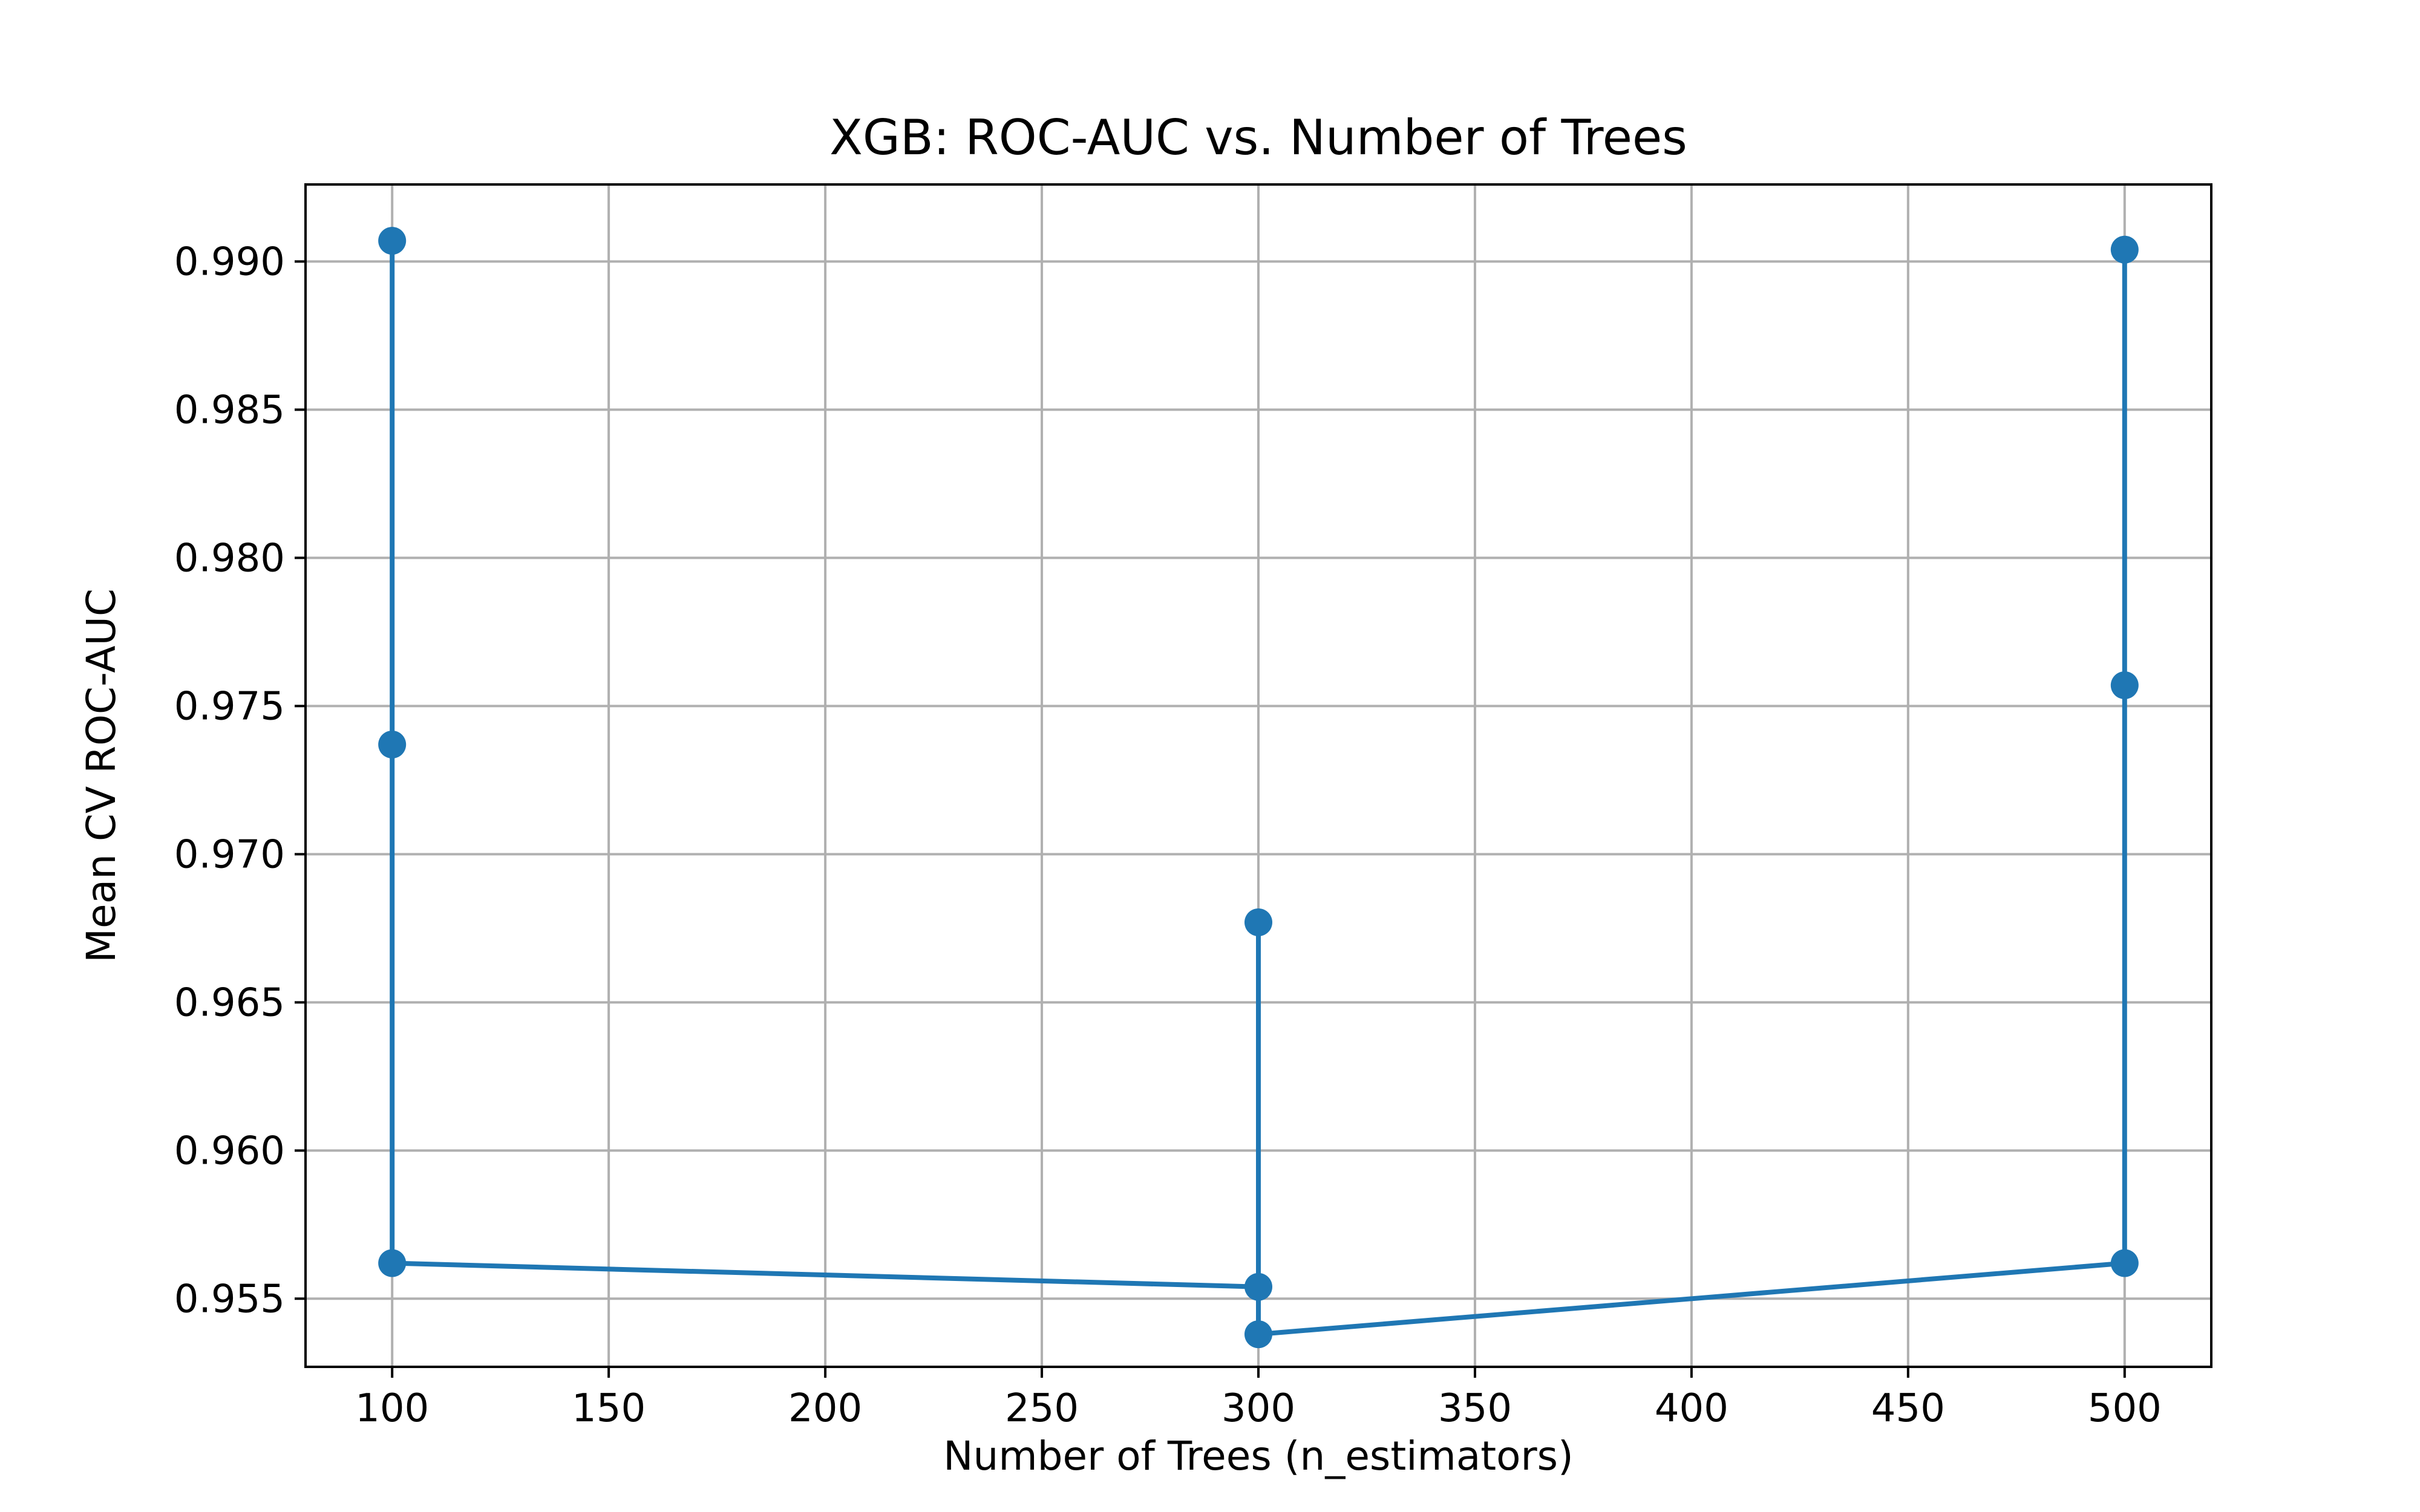 The height and width of the screenshot is (1512, 2420). What do you see at coordinates (1042, 1408) in the screenshot?
I see `x-tick-label: 250` at bounding box center [1042, 1408].